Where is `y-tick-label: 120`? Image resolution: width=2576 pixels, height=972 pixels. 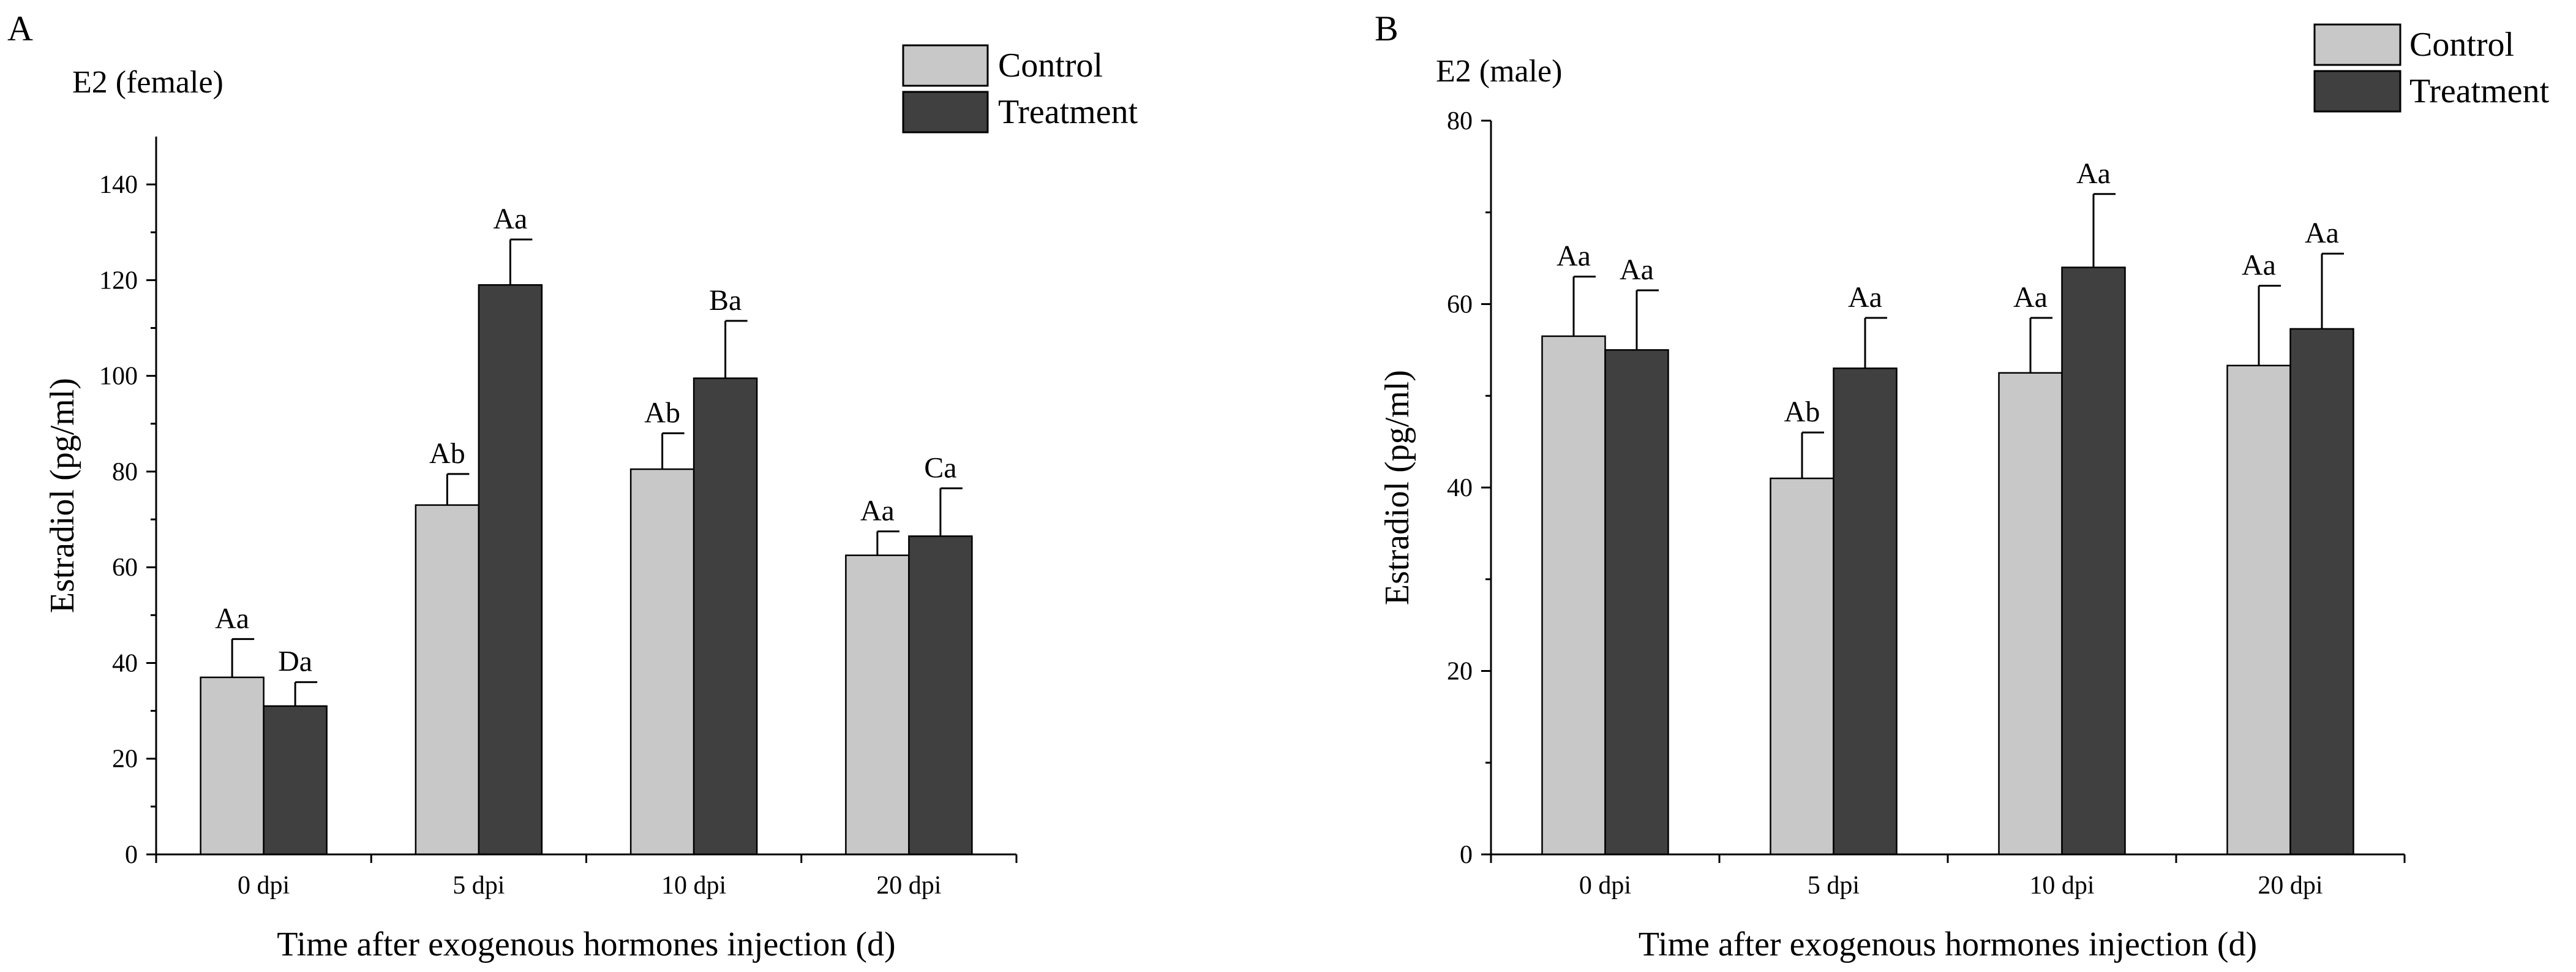
y-tick-label: 120 is located at coordinates (118, 280).